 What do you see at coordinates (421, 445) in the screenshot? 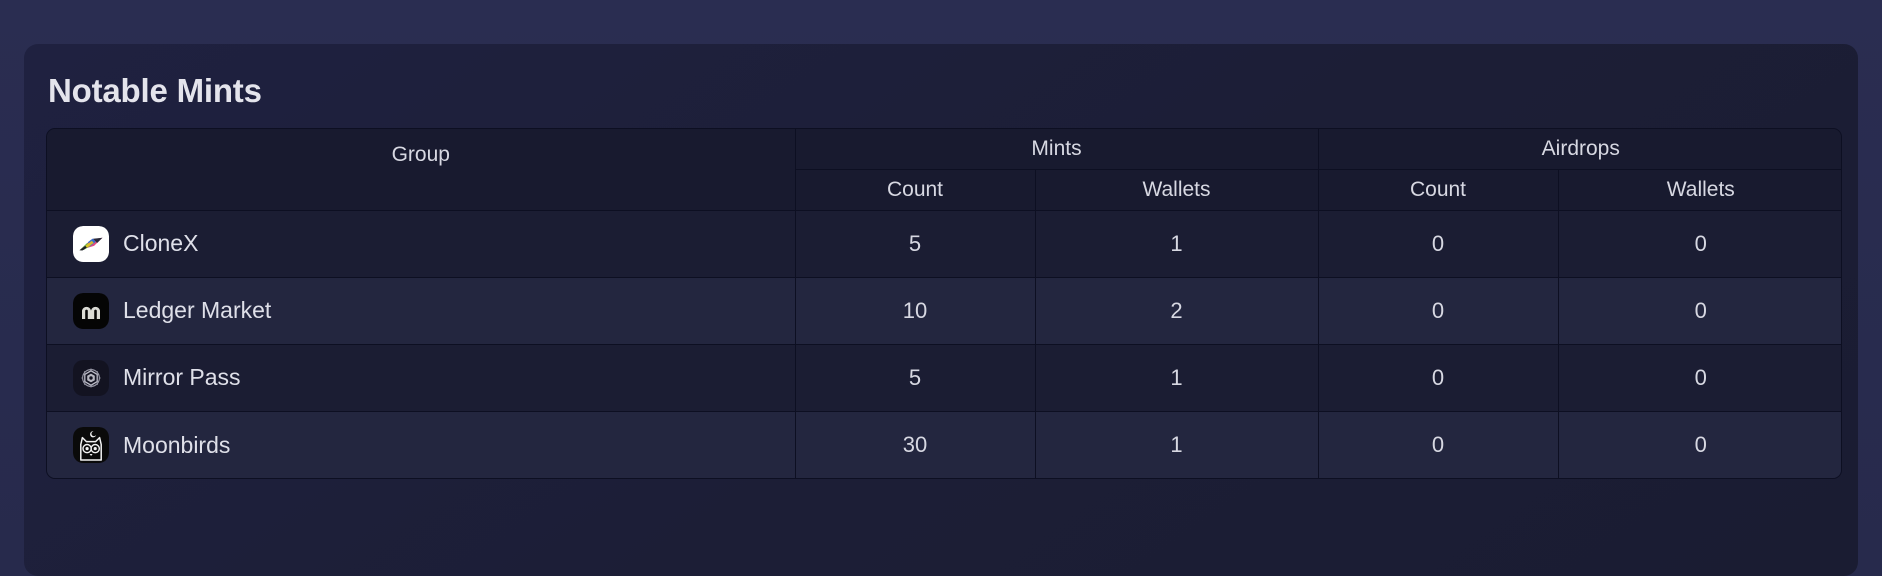
I see `cell-group: Moonbirds` at bounding box center [421, 445].